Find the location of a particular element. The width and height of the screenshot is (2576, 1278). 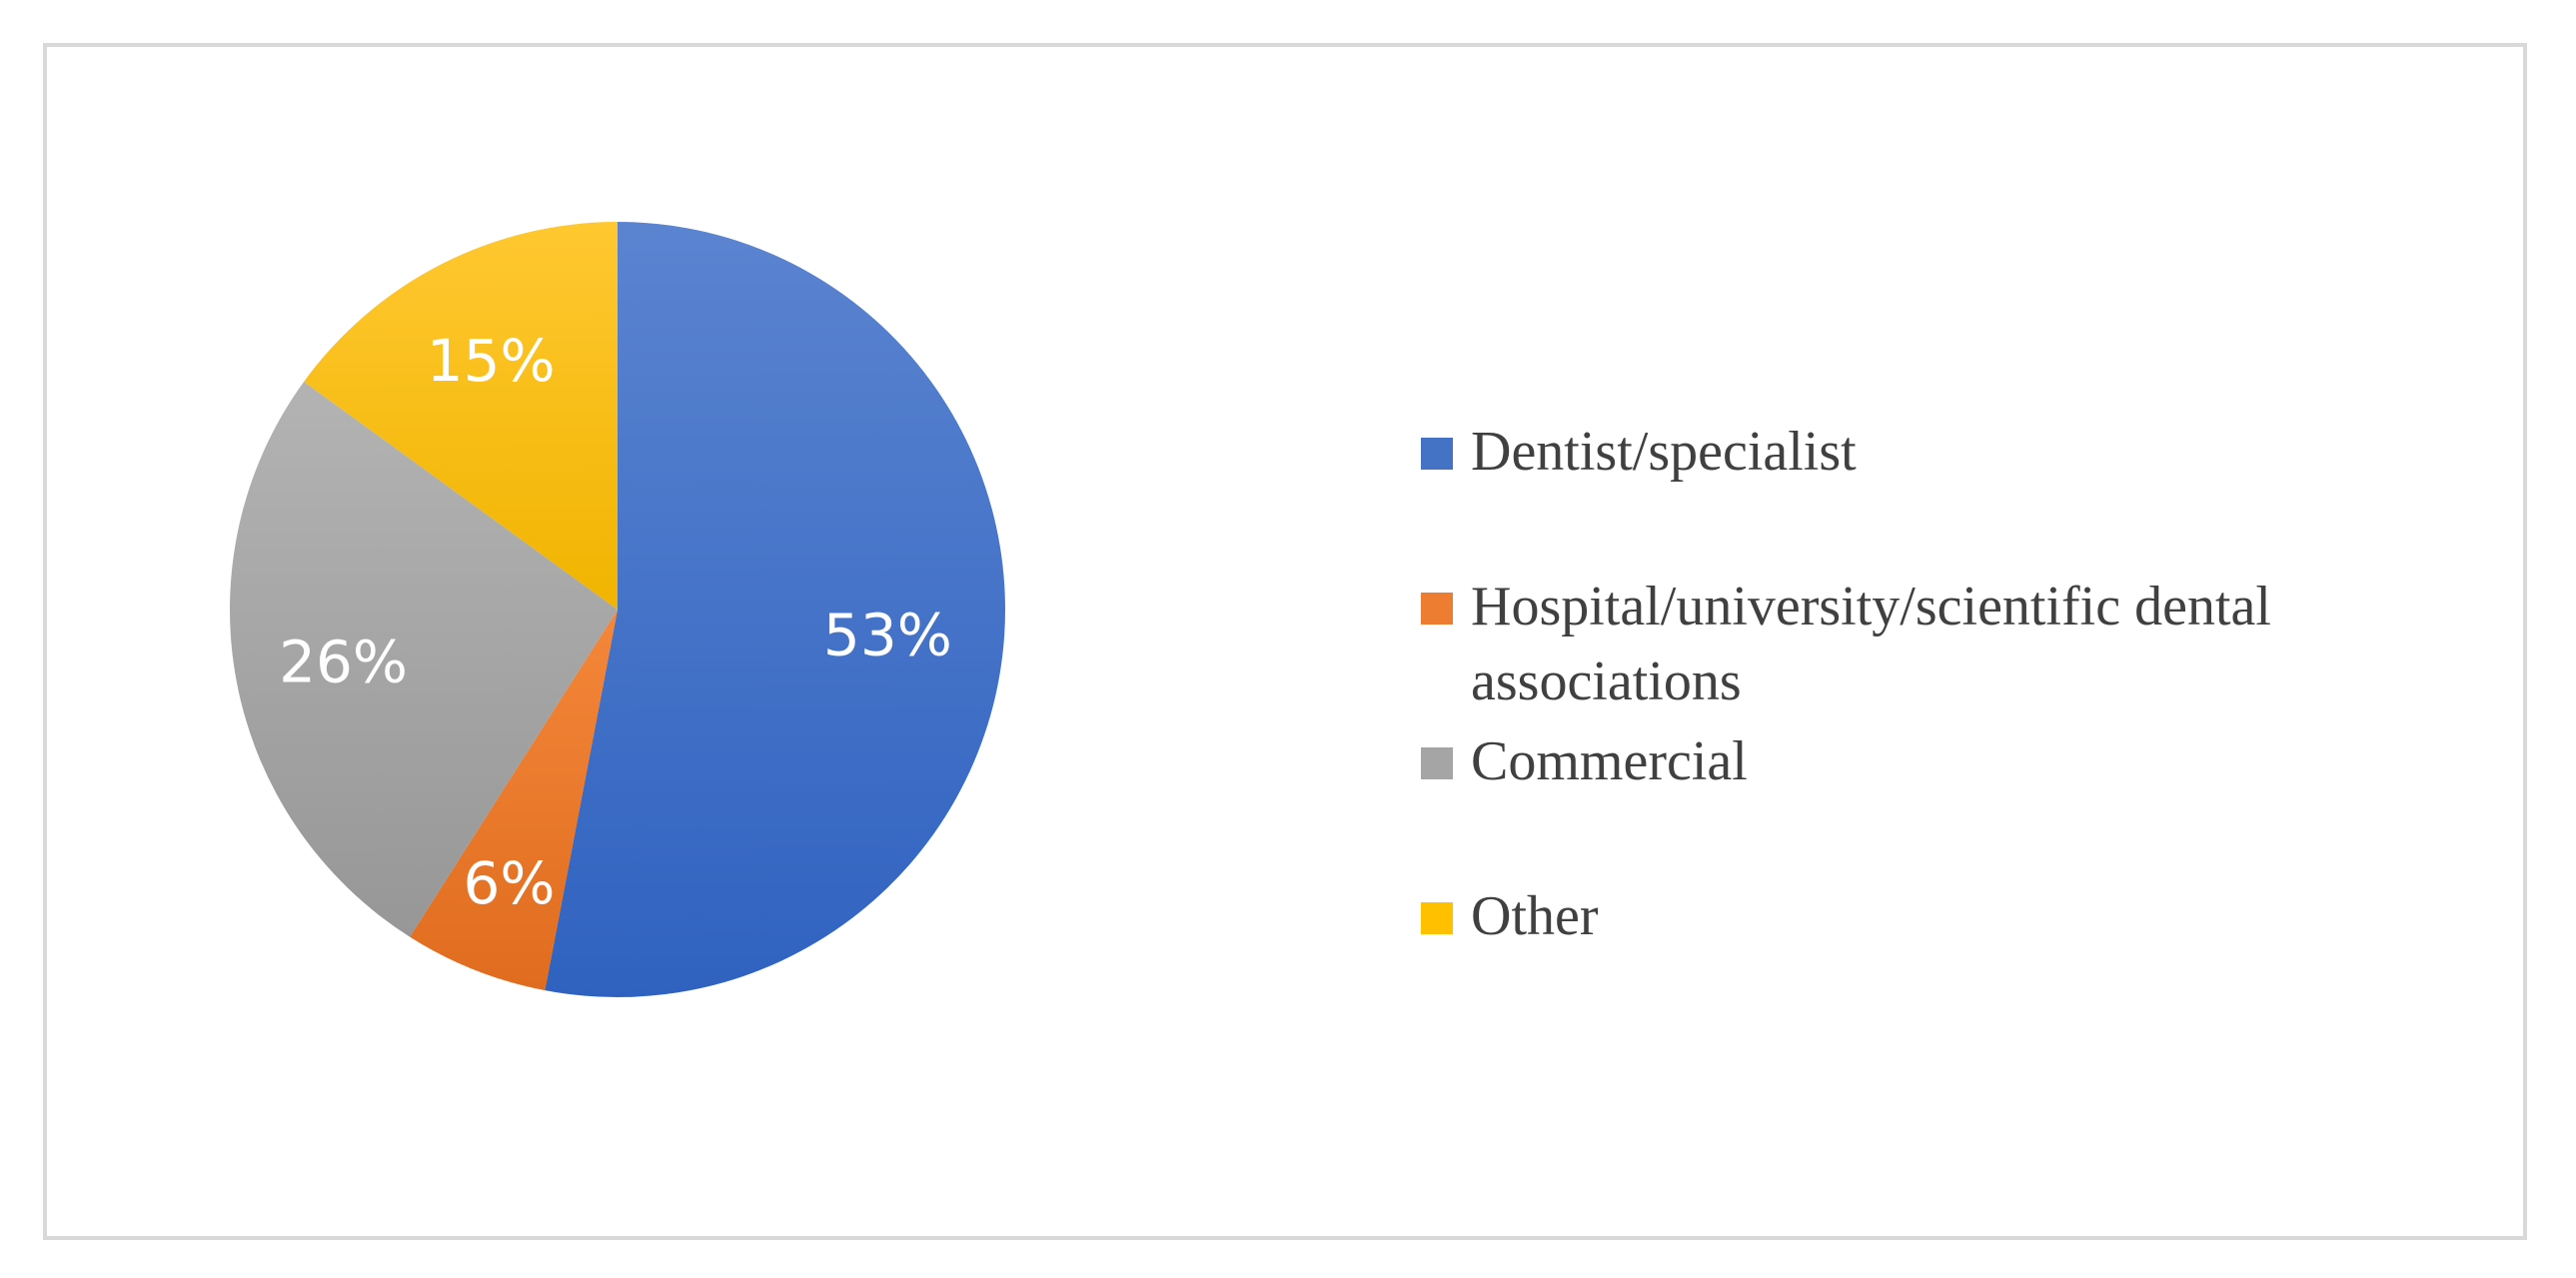

legend-swatch-hospital is located at coordinates (1437, 609).